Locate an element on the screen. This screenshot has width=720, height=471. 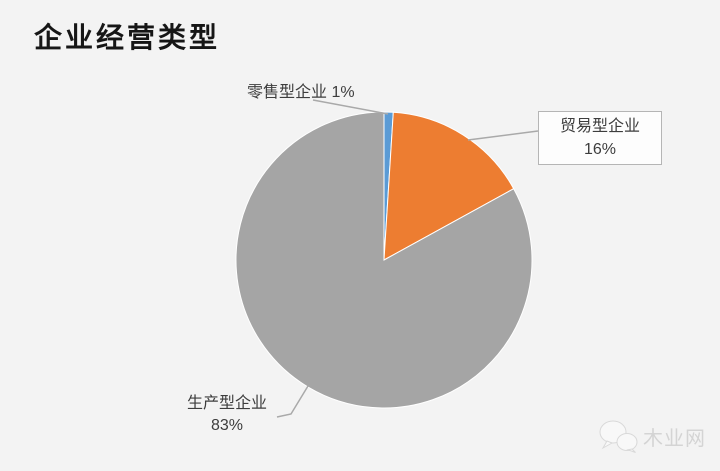
leader-line-production is located at coordinates (292, 401).